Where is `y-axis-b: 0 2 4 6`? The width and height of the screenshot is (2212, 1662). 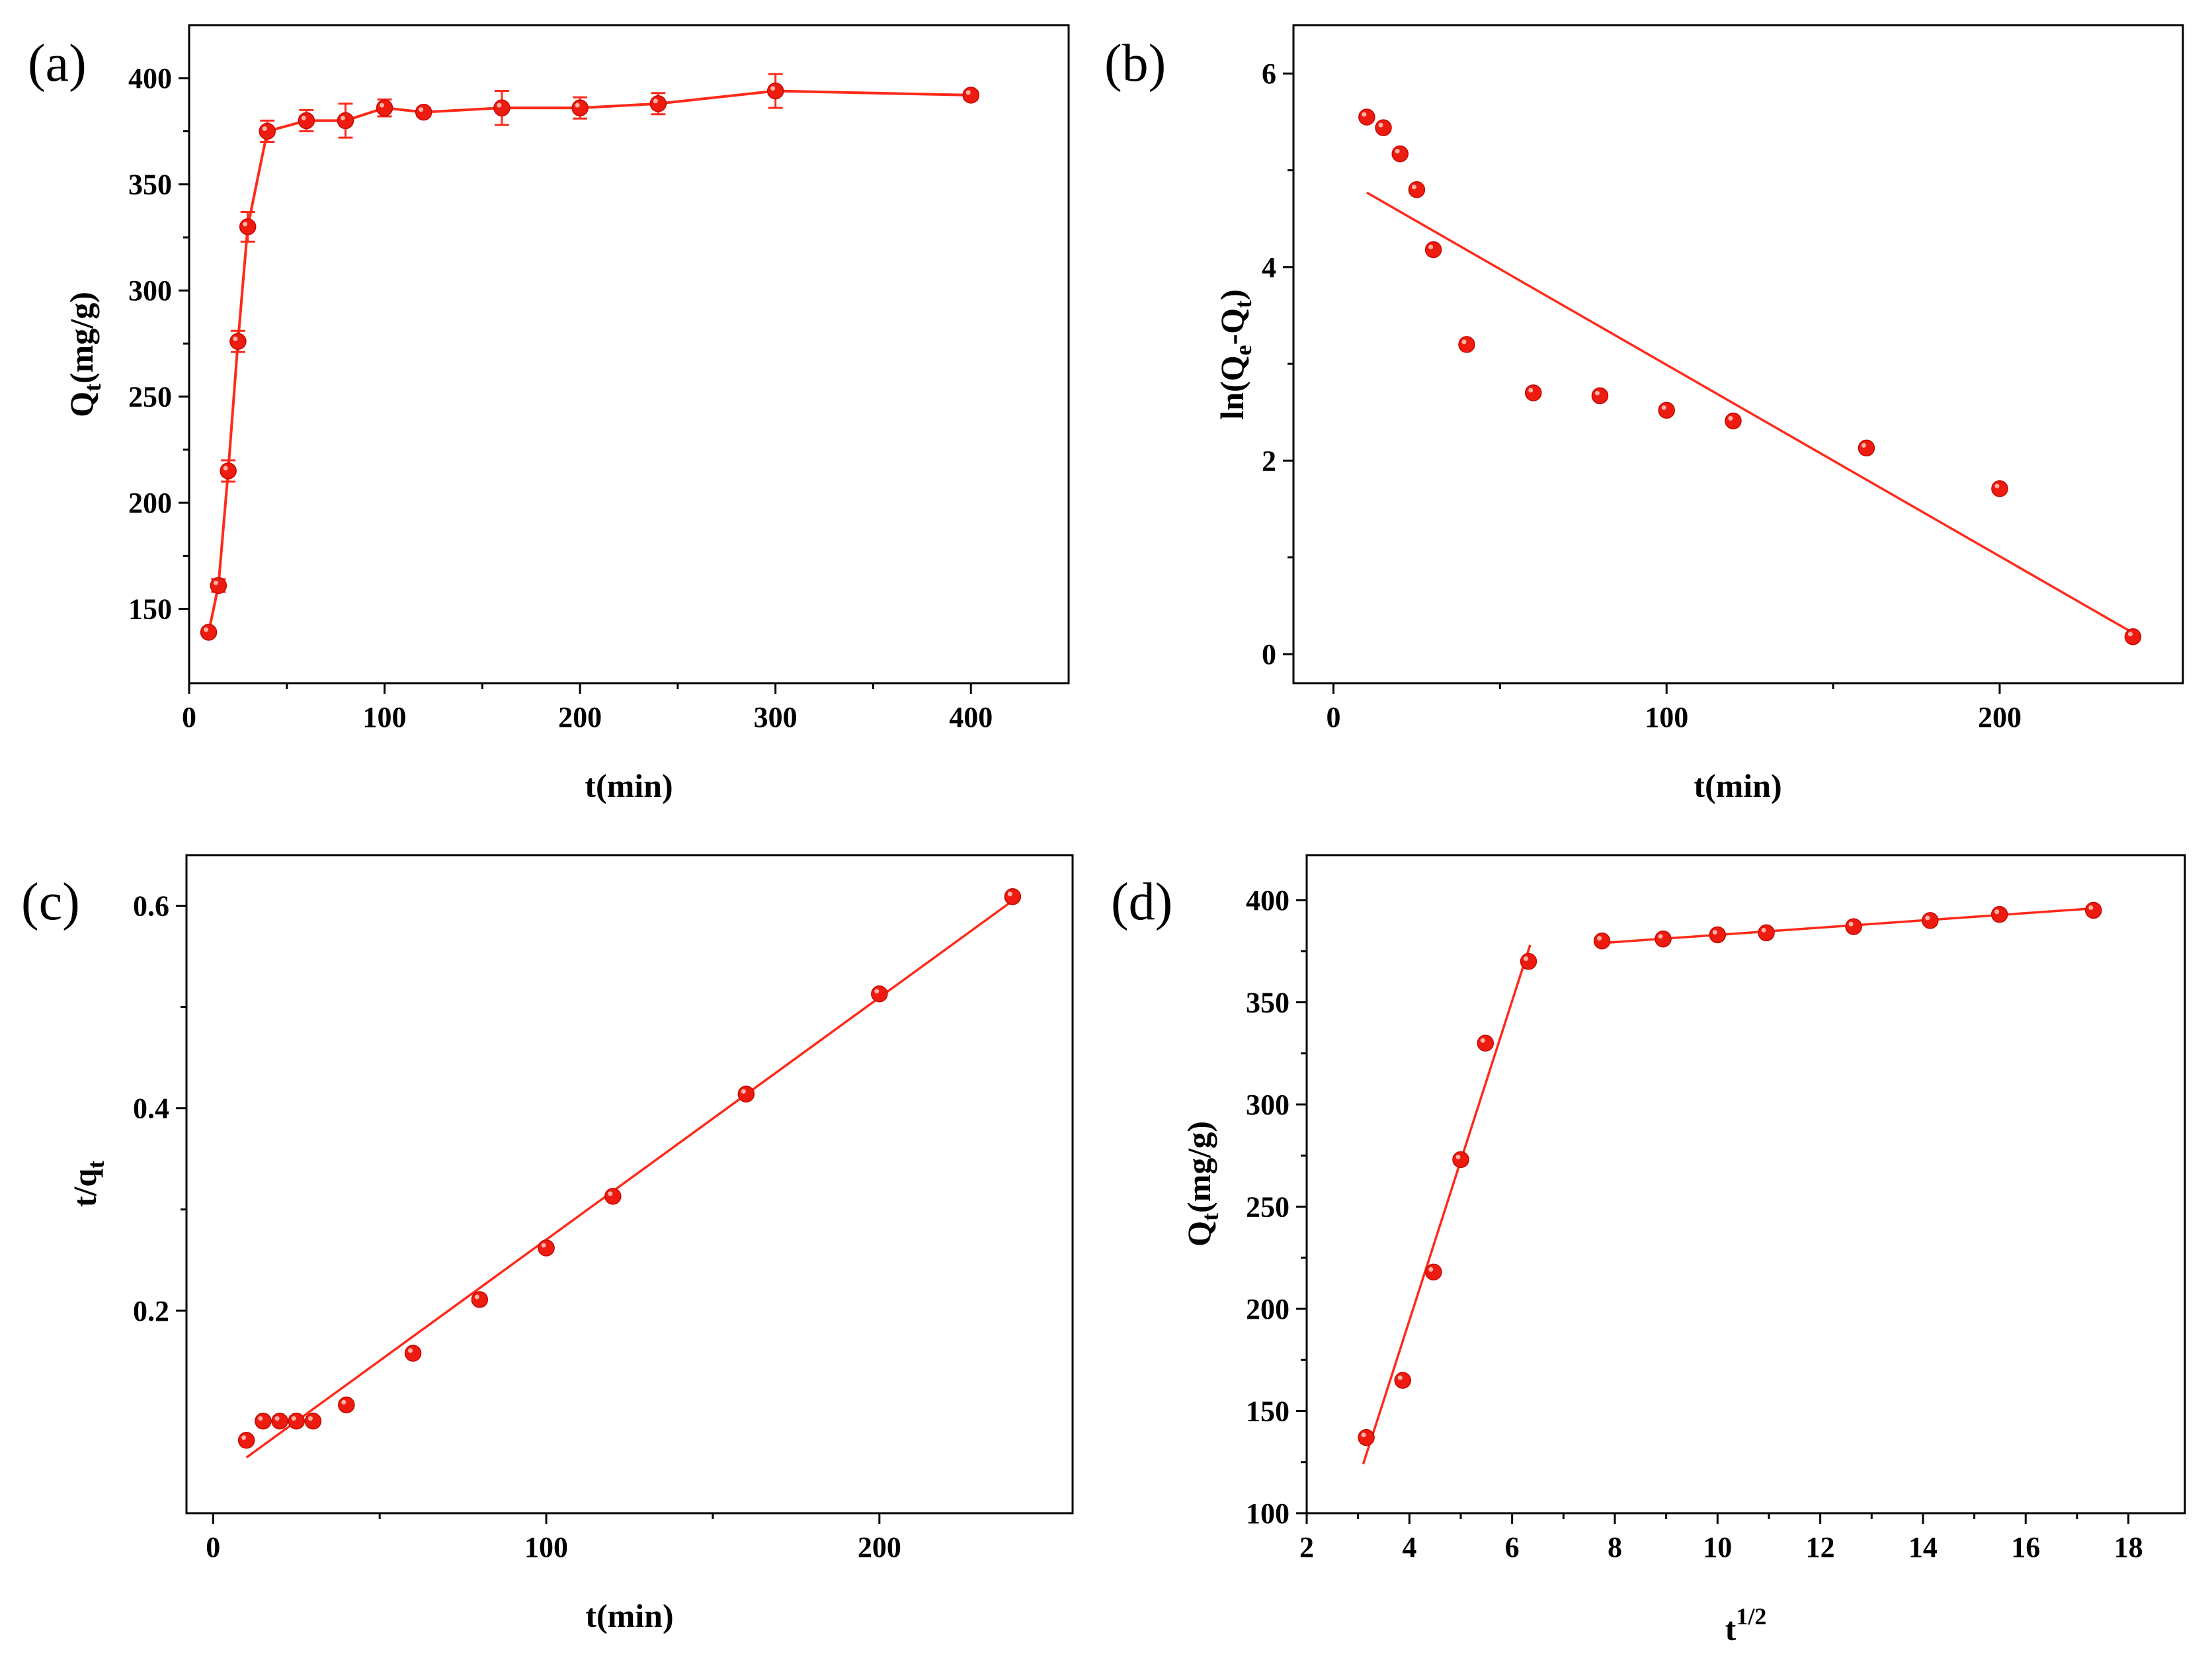 y-axis-b: 0 2 4 6 is located at coordinates (1277, 365).